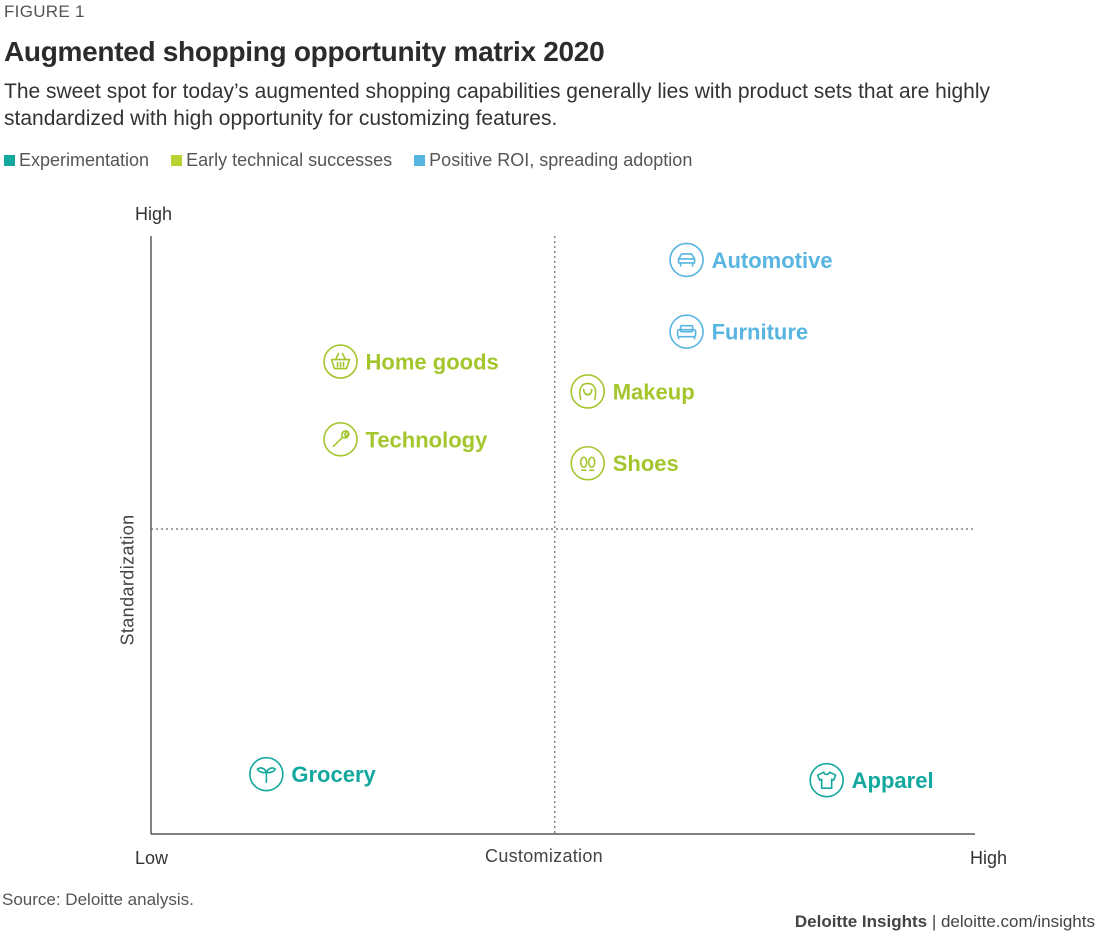 The height and width of the screenshot is (946, 1099). Describe the element at coordinates (427, 439) in the screenshot. I see `point-label: Technology` at that location.